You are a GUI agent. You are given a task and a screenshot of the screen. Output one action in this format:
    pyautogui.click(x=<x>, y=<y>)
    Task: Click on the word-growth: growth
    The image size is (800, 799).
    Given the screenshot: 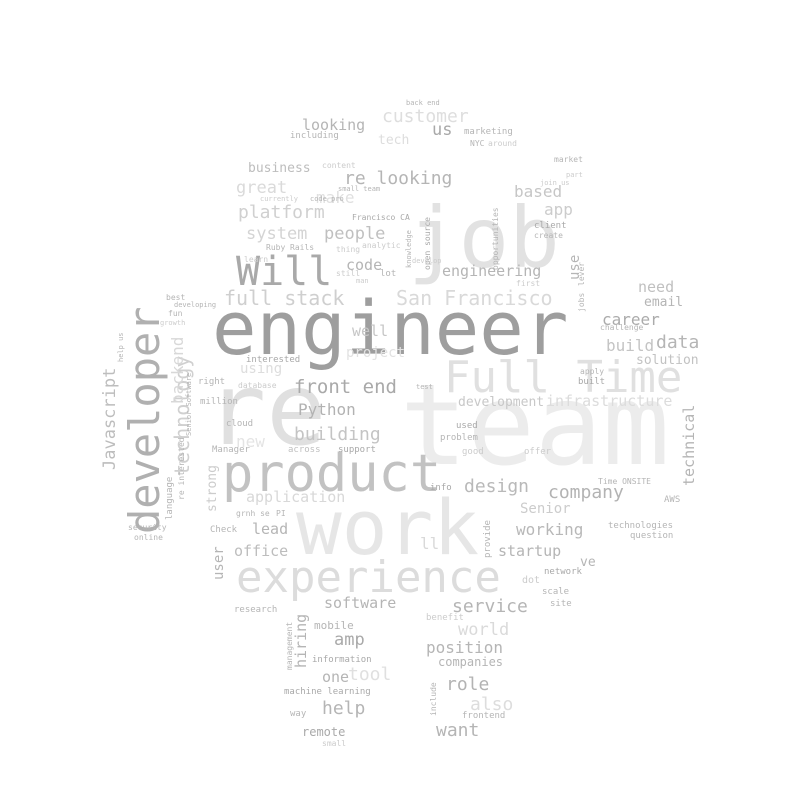 What is the action you would take?
    pyautogui.click(x=173, y=323)
    